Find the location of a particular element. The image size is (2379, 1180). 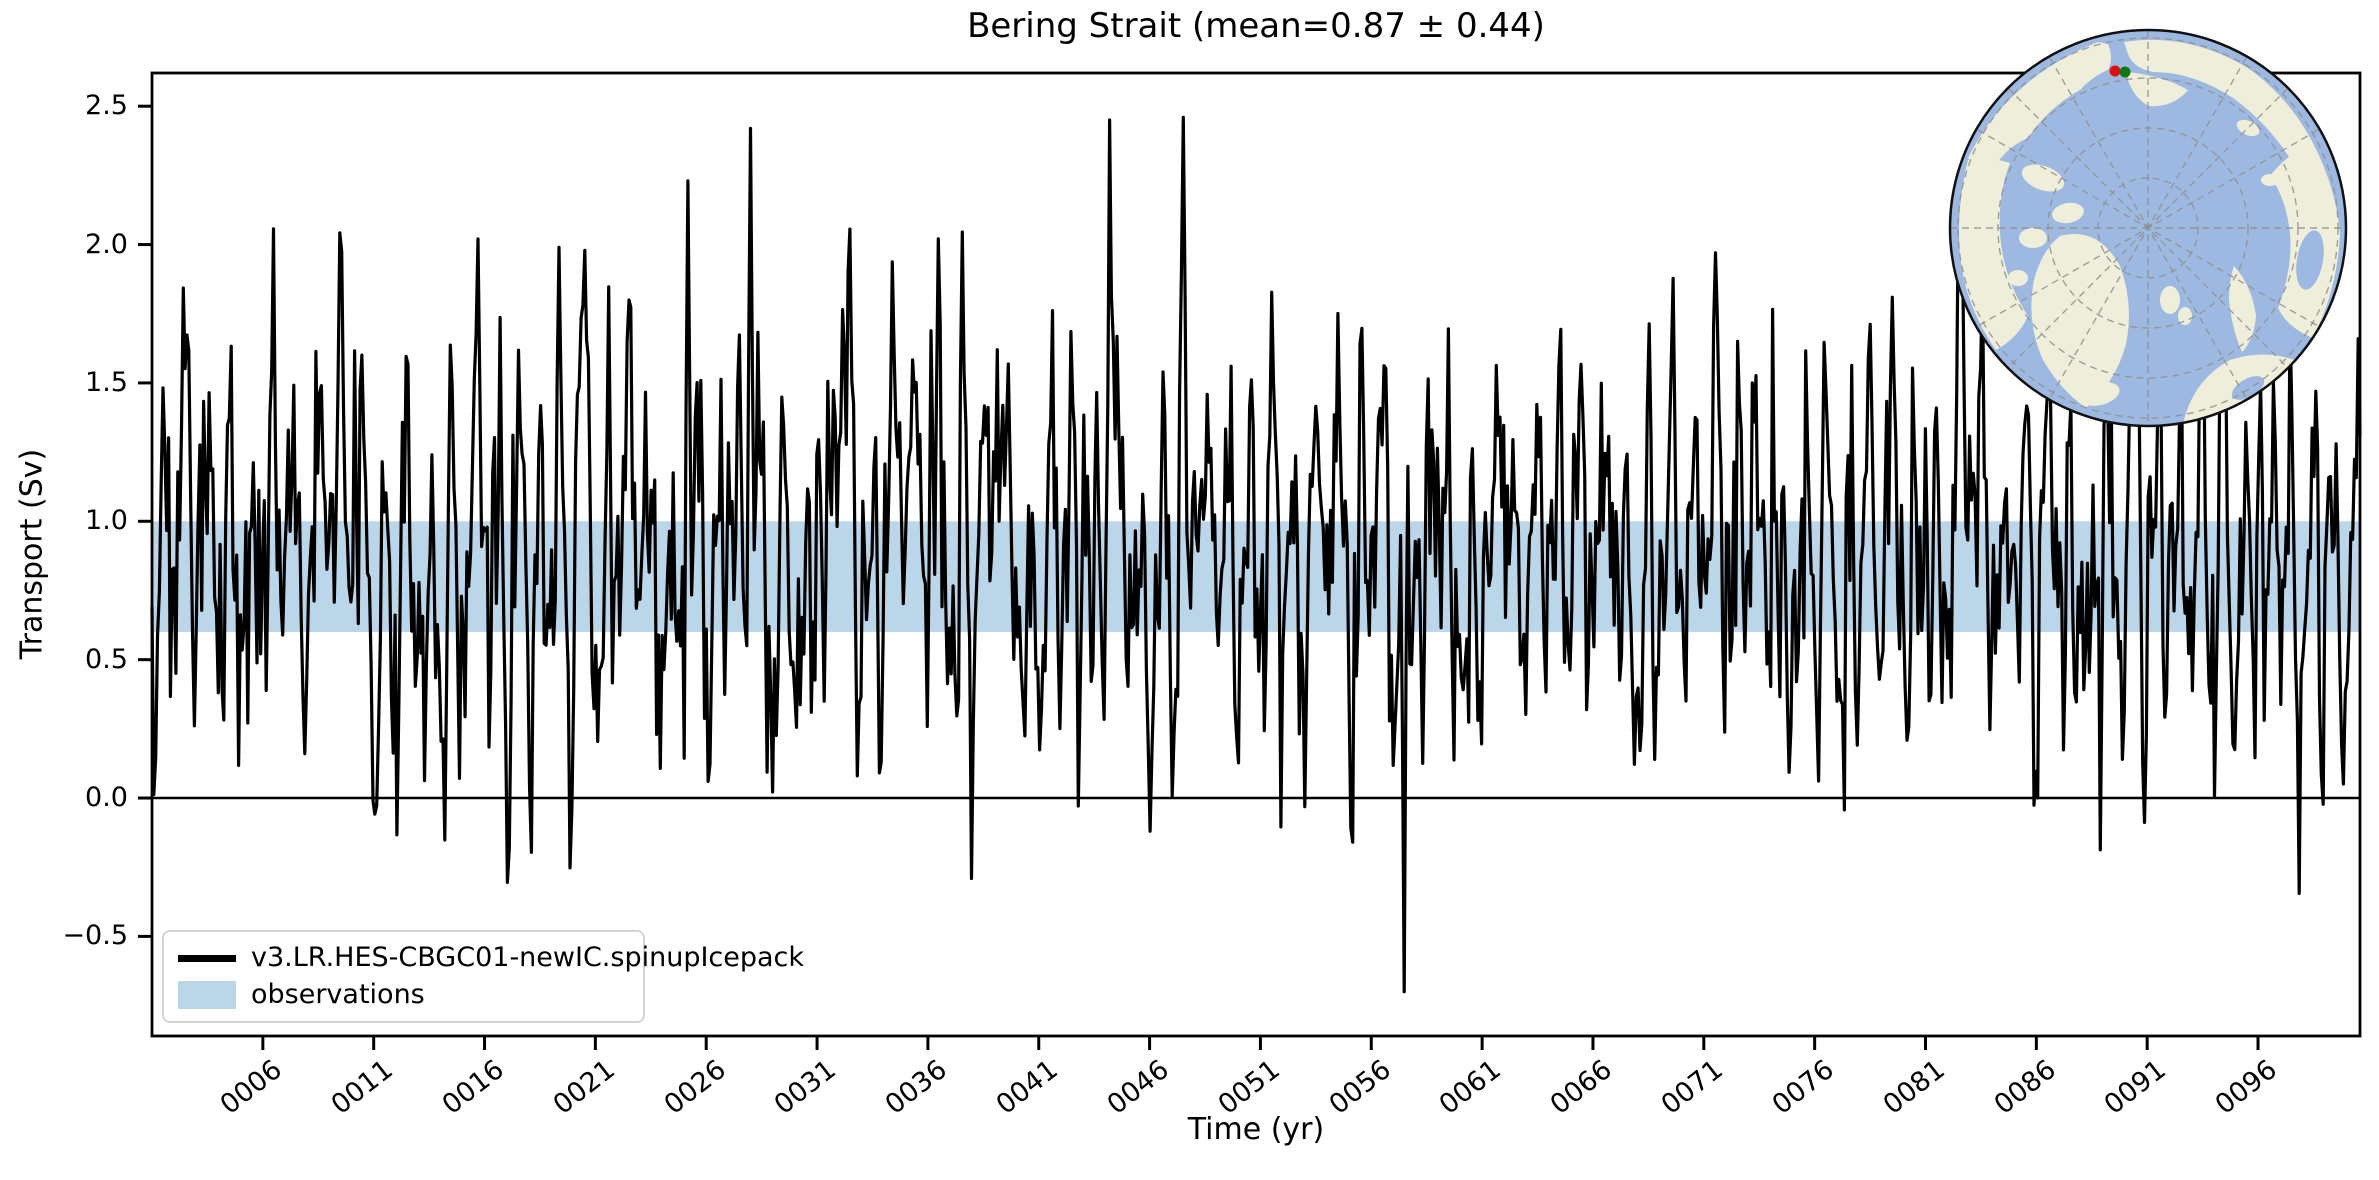

bering-strait-marker-green is located at coordinates (2125, 72).